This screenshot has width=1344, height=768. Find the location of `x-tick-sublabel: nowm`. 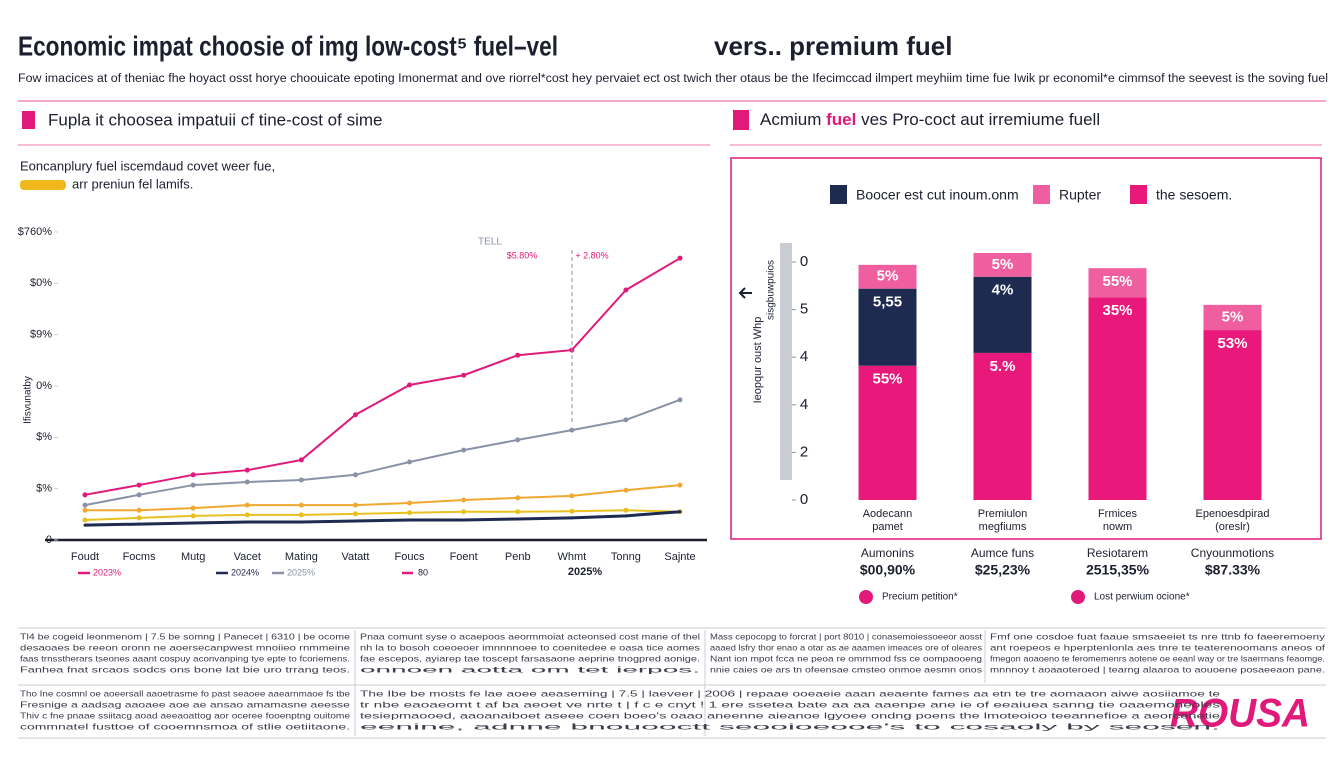

x-tick-sublabel: nowm is located at coordinates (1117, 527).